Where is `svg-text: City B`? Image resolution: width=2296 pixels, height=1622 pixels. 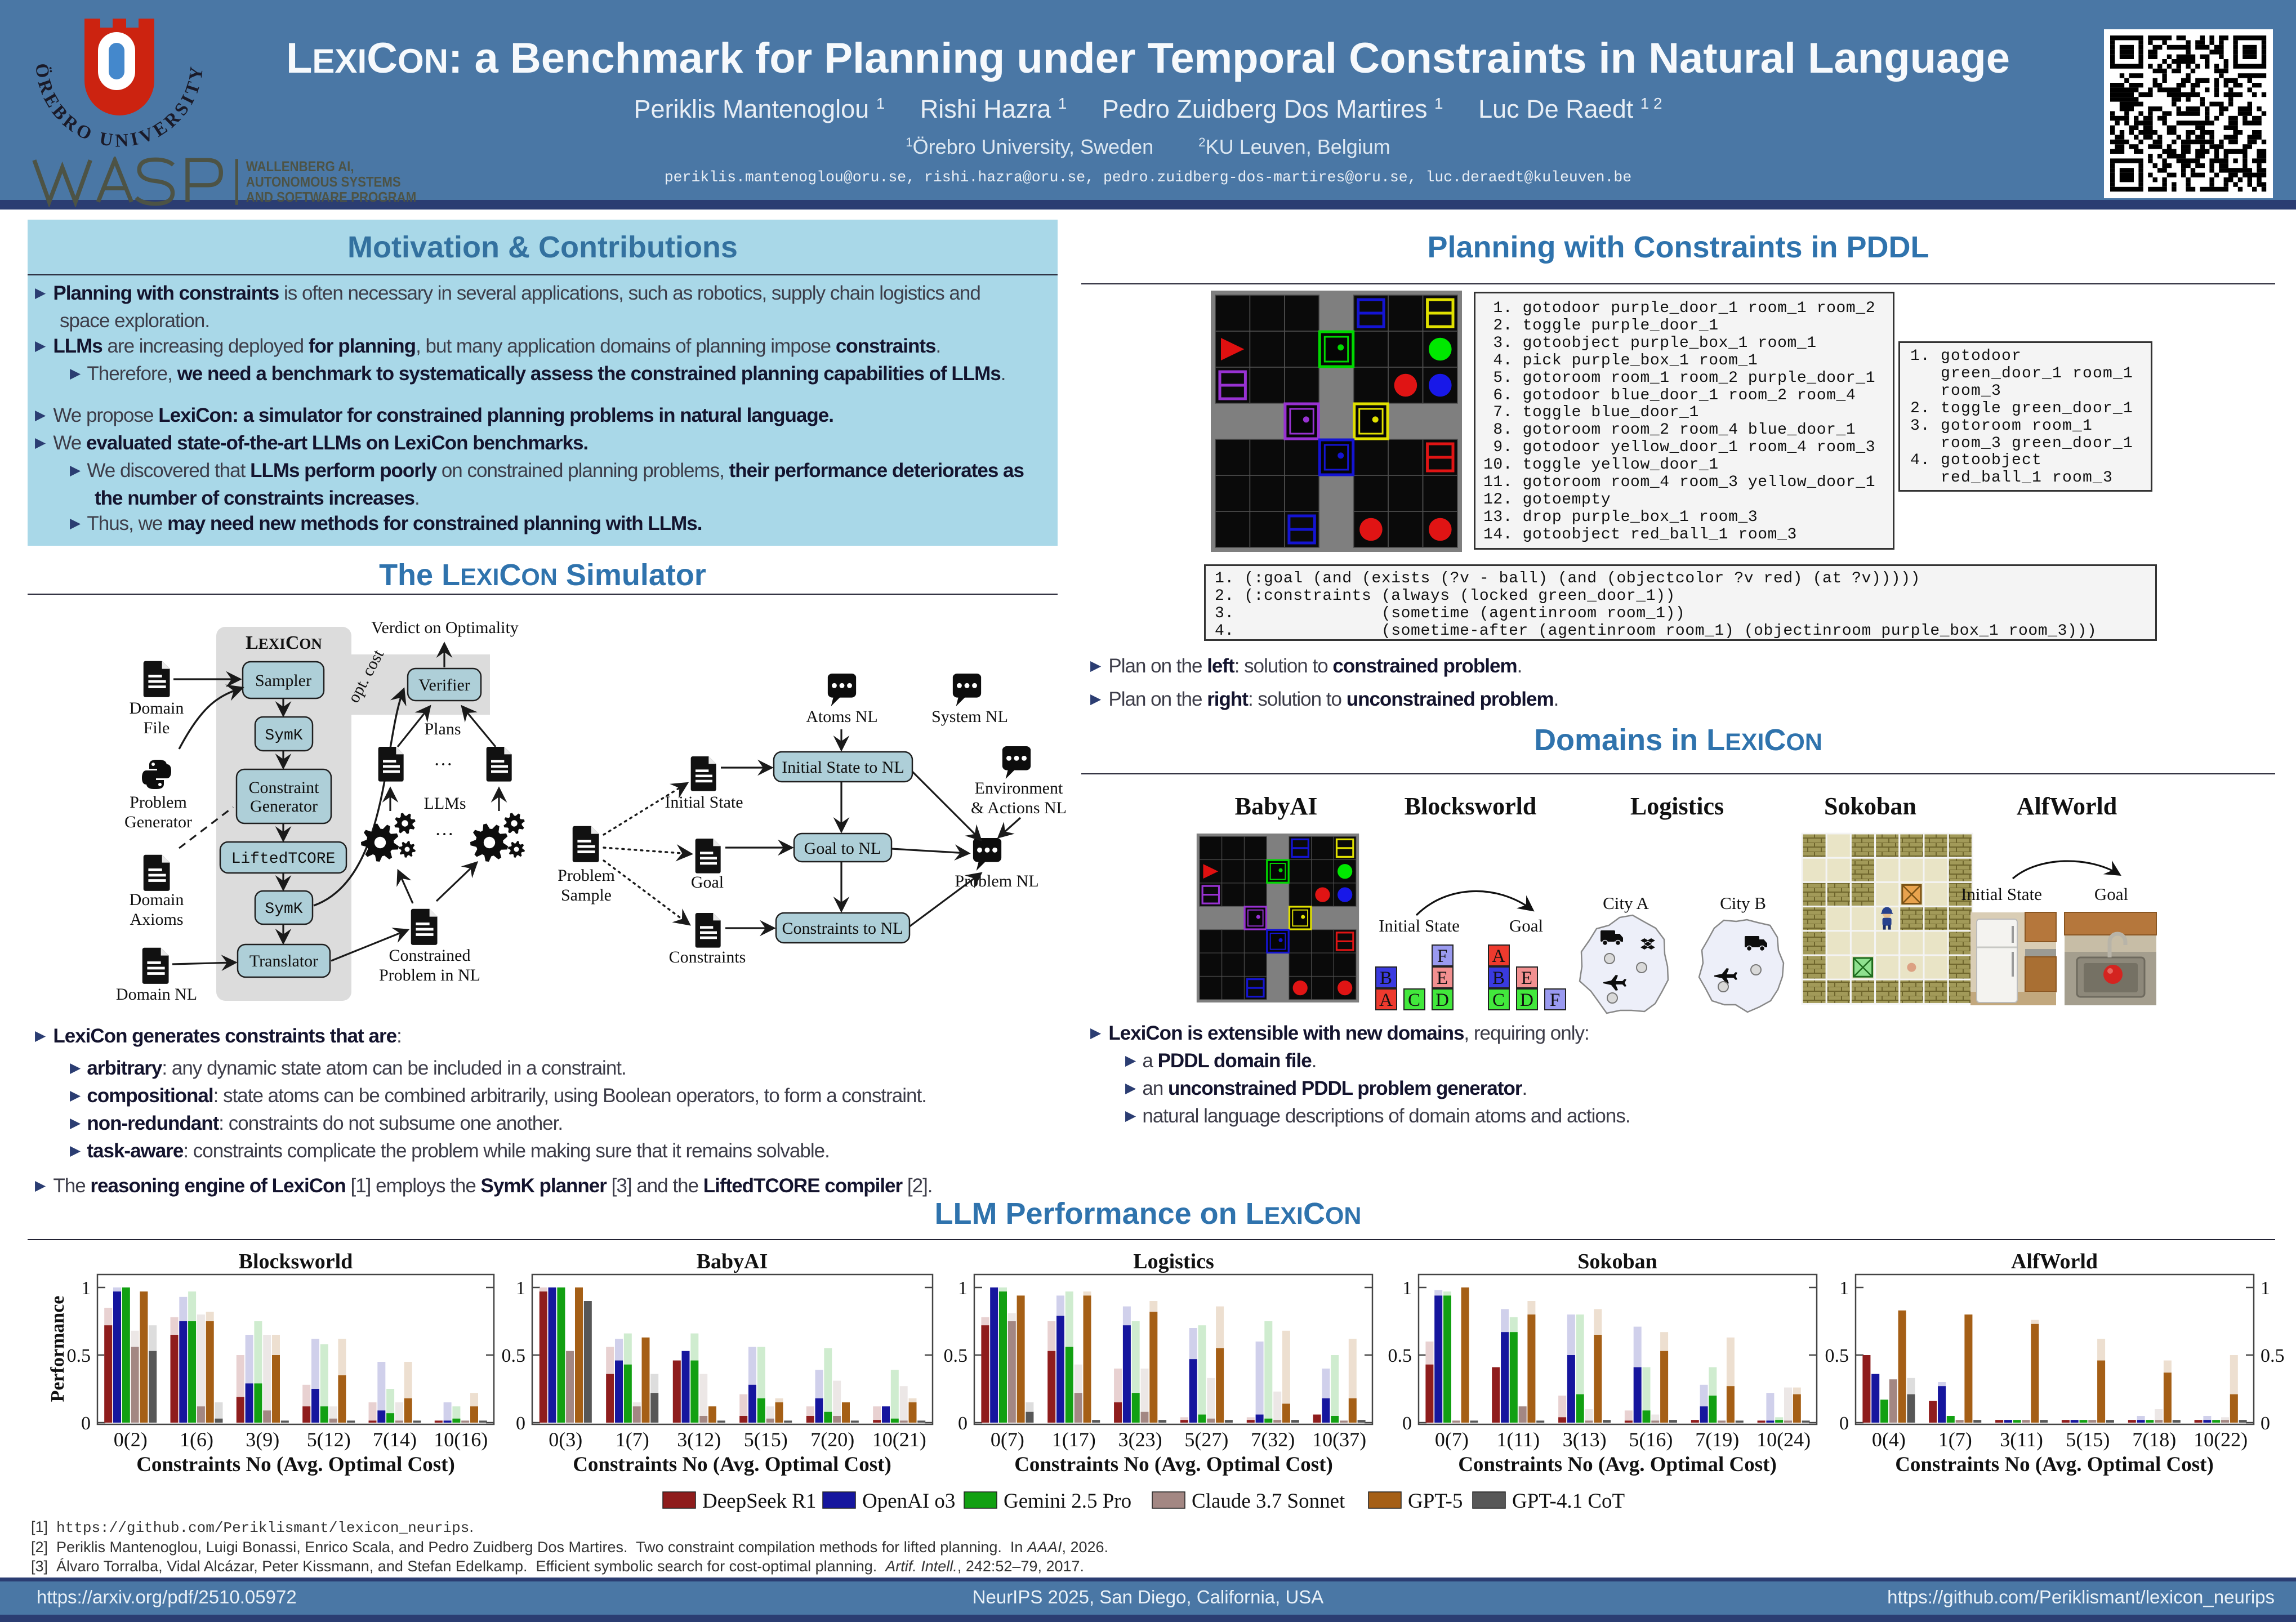
svg-text: City B is located at coordinates (1743, 903).